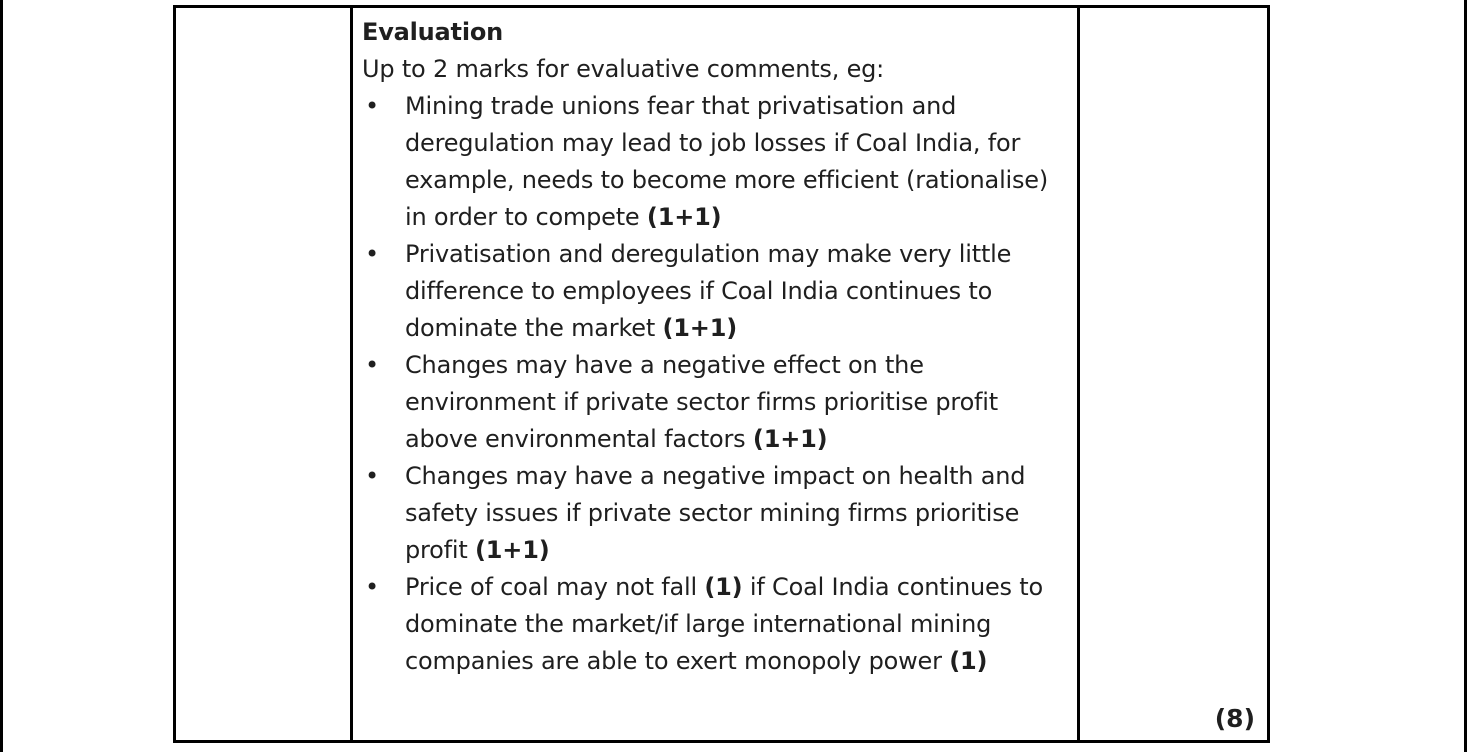 This screenshot has width=1468, height=752. I want to click on mark-value: (8), so click(1234, 718).